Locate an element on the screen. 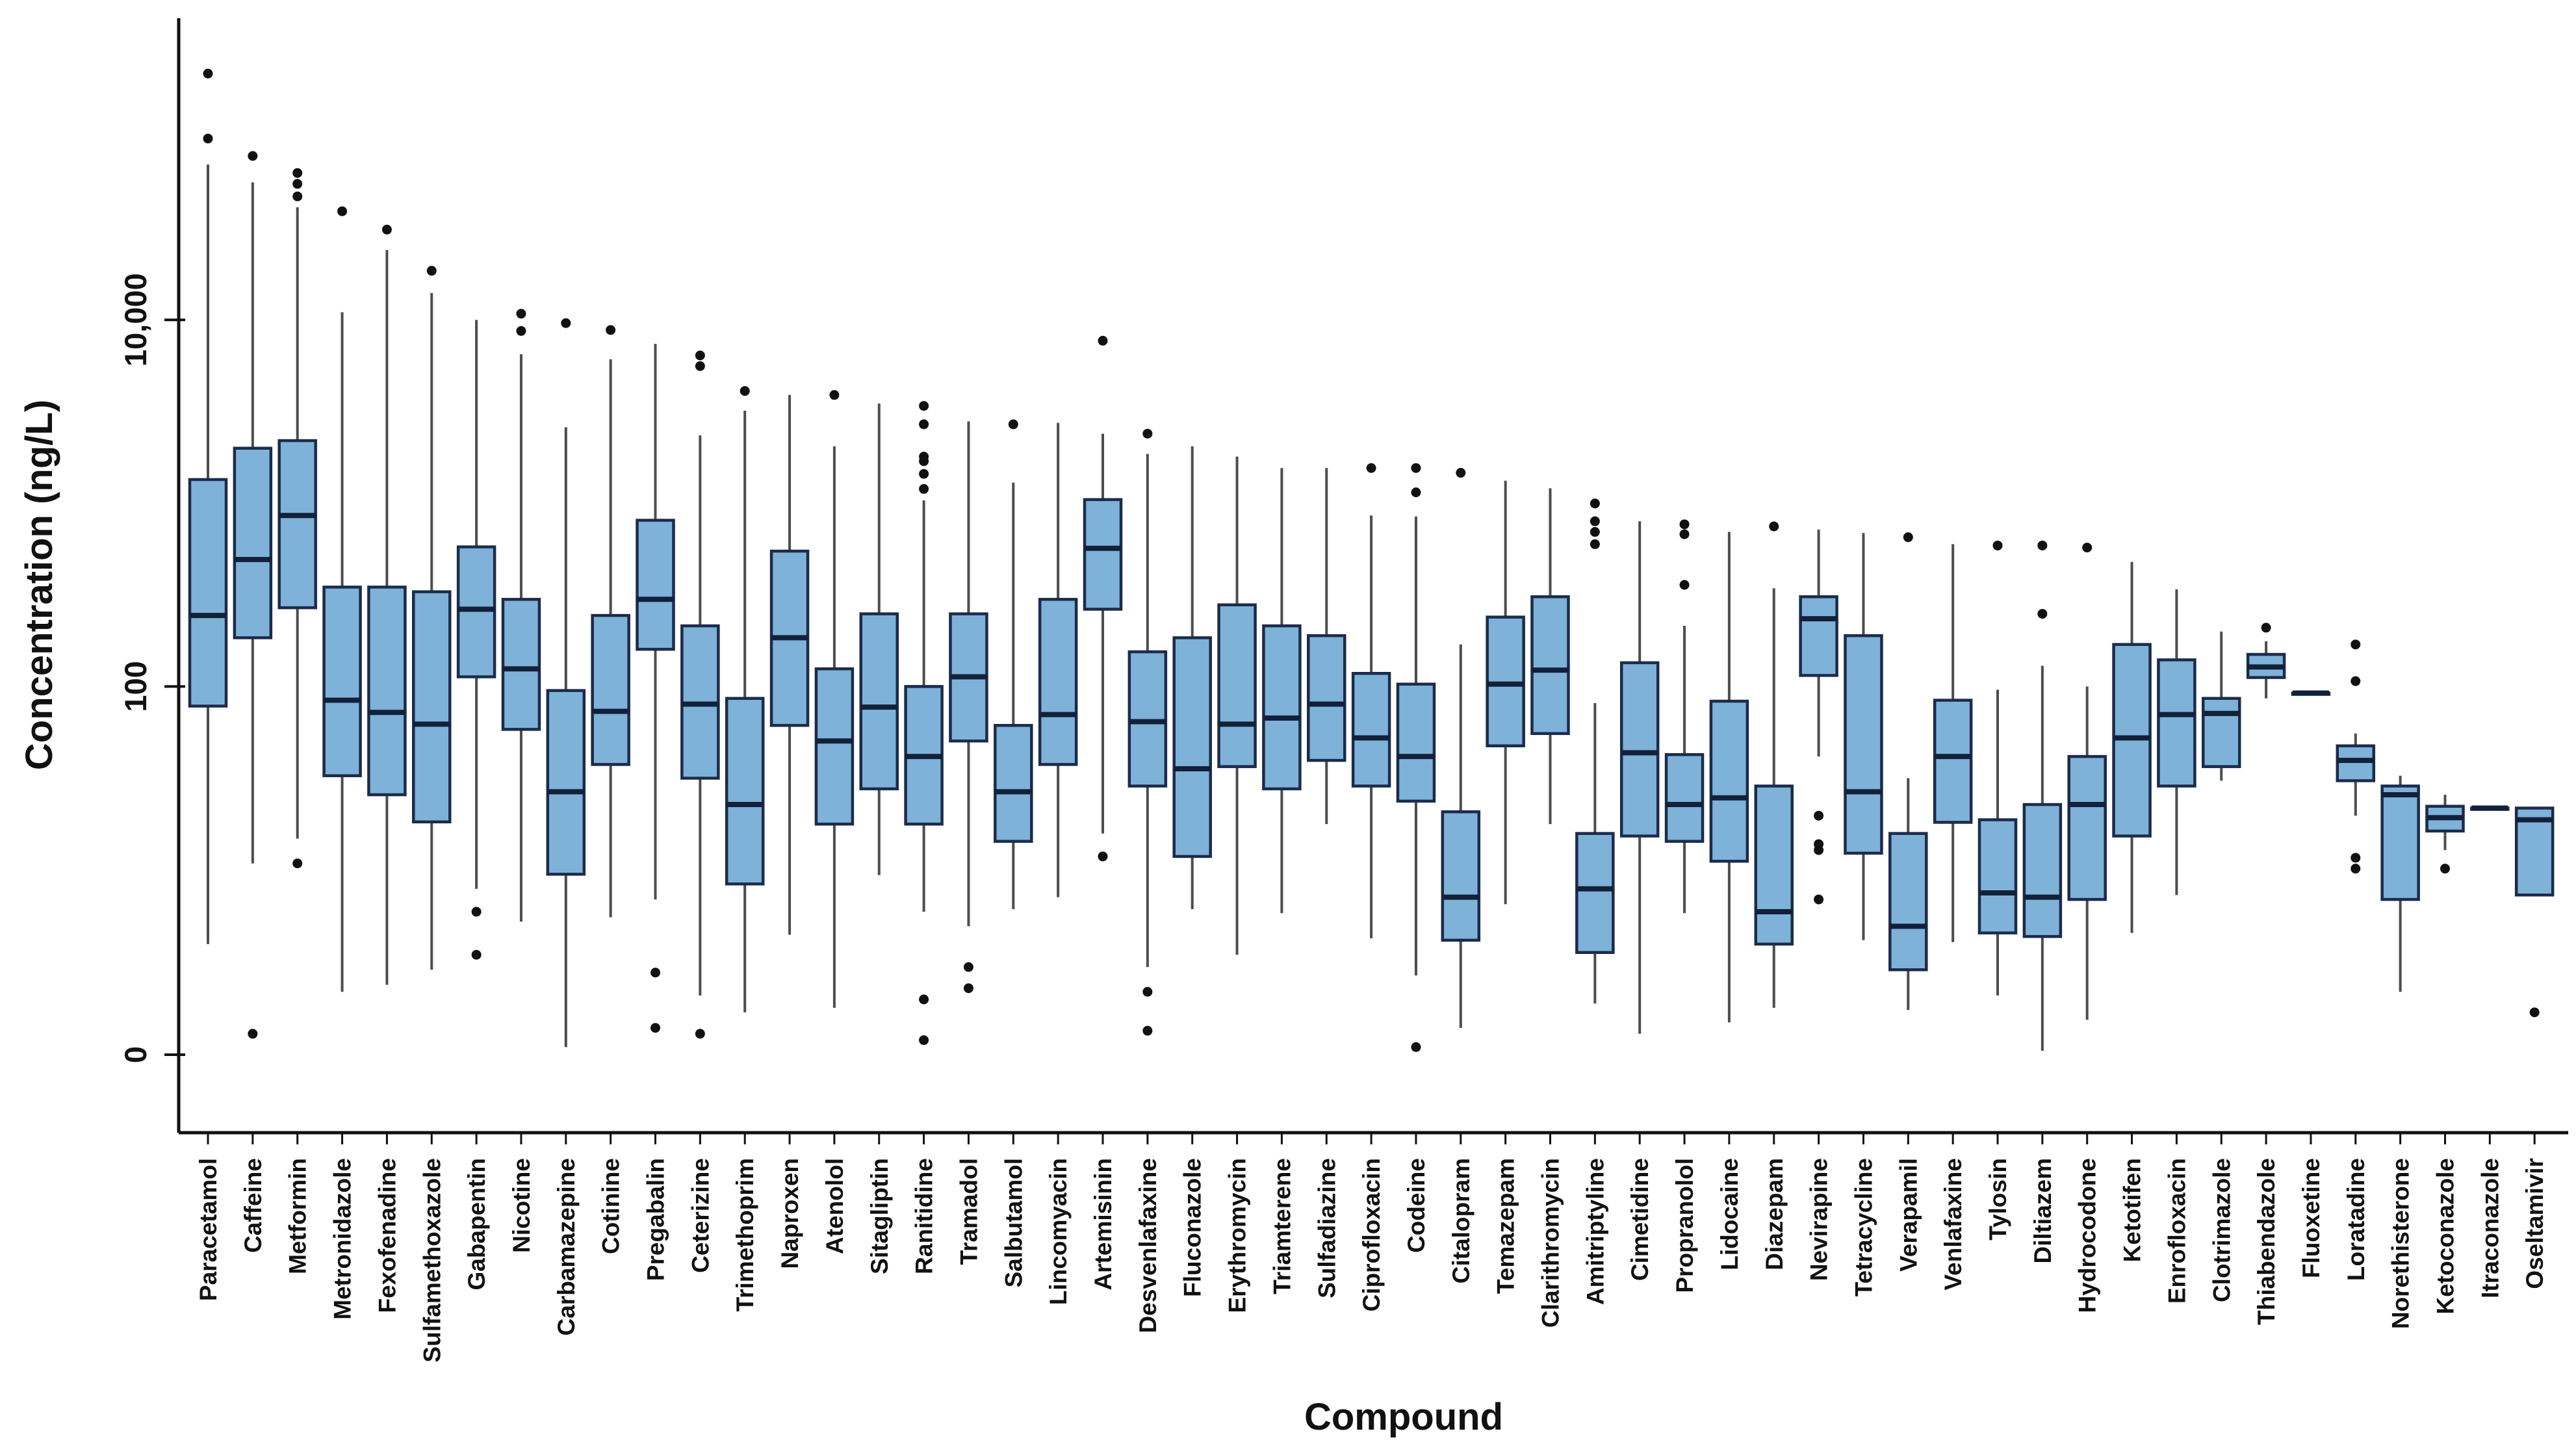 The height and width of the screenshot is (1455, 2576). boxplot-loratadine is located at coordinates (2356, 757).